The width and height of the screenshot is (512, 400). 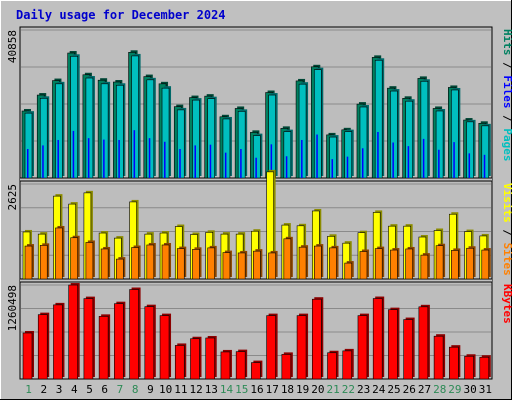 I want to click on day-label-18: 18, so click(x=287, y=389).